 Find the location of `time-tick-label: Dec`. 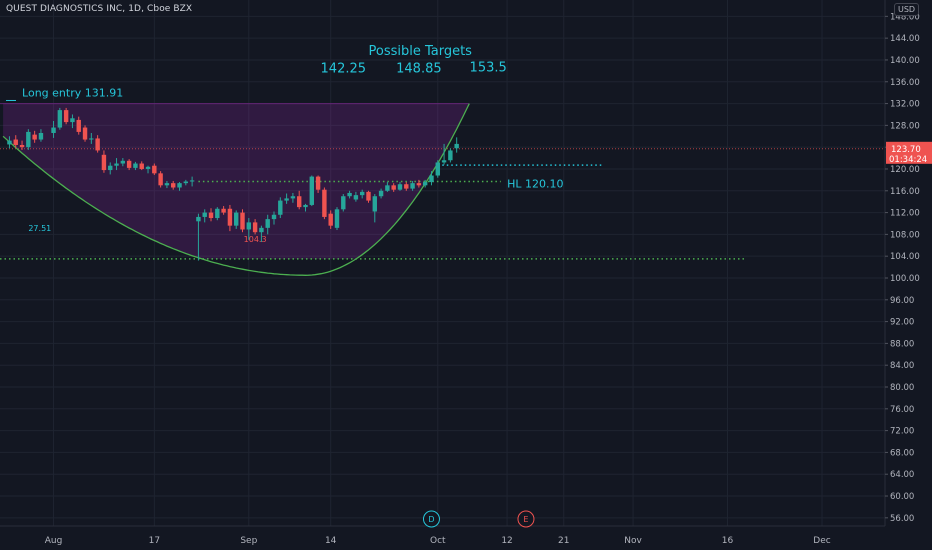

time-tick-label: Dec is located at coordinates (821, 541).